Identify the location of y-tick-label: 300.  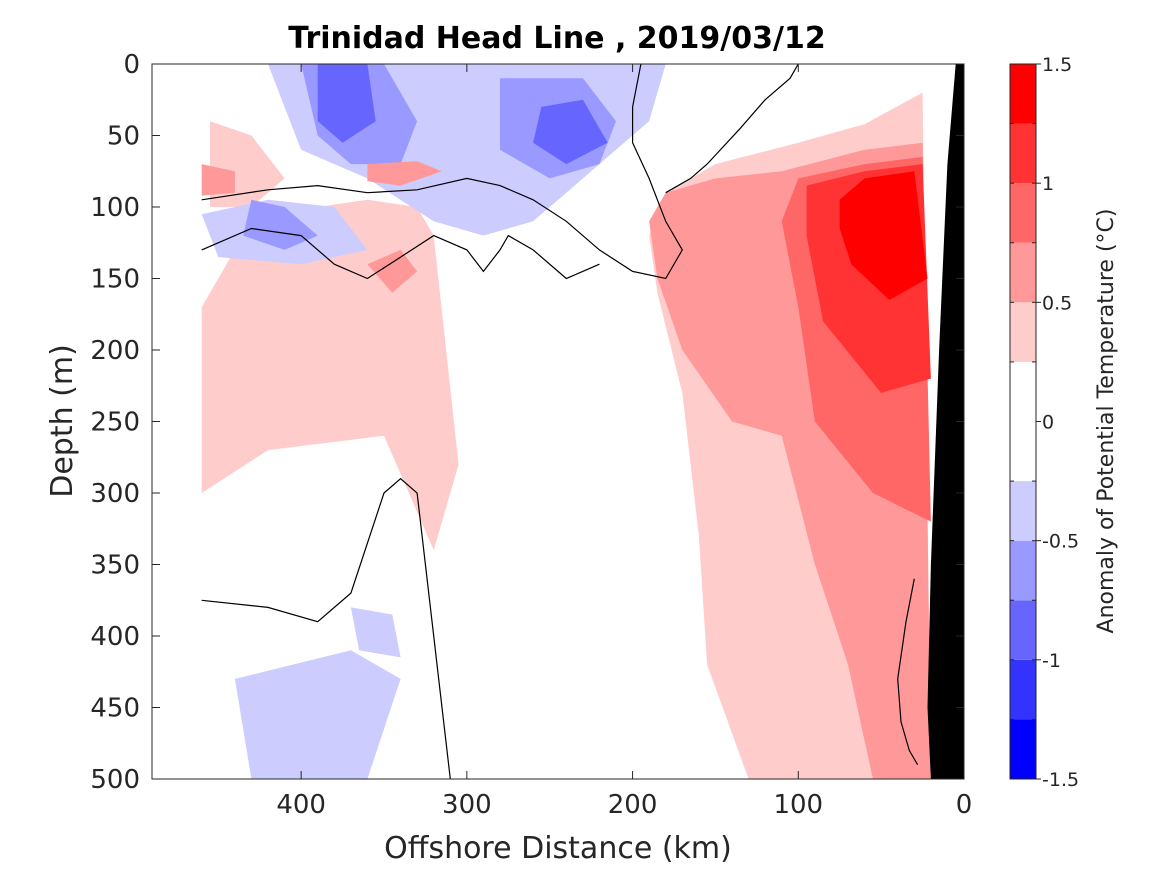
(115, 494).